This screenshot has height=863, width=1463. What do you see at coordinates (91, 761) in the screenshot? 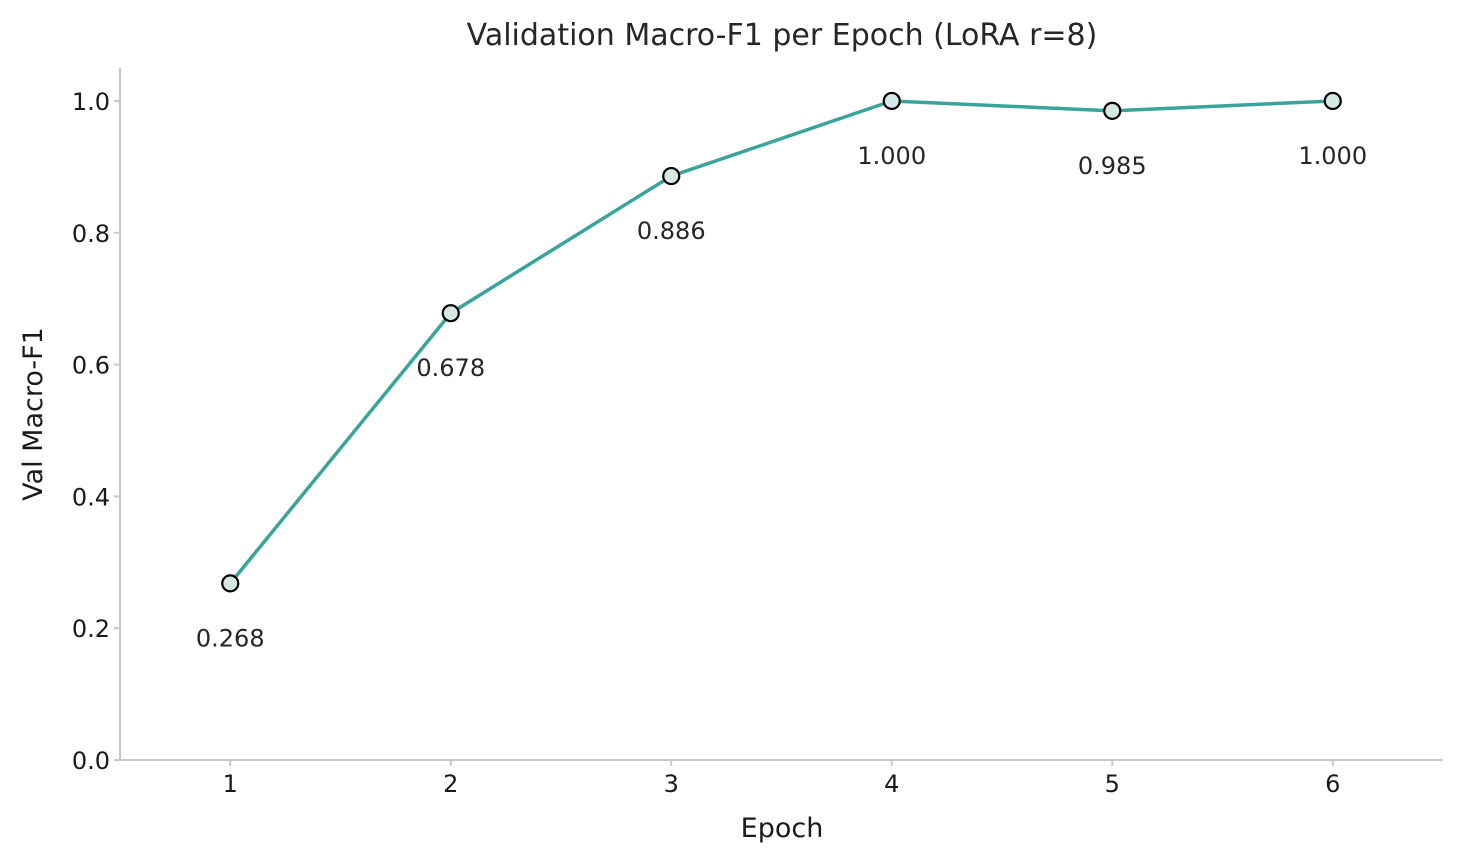
I see `y-tick-label: 0.0` at bounding box center [91, 761].